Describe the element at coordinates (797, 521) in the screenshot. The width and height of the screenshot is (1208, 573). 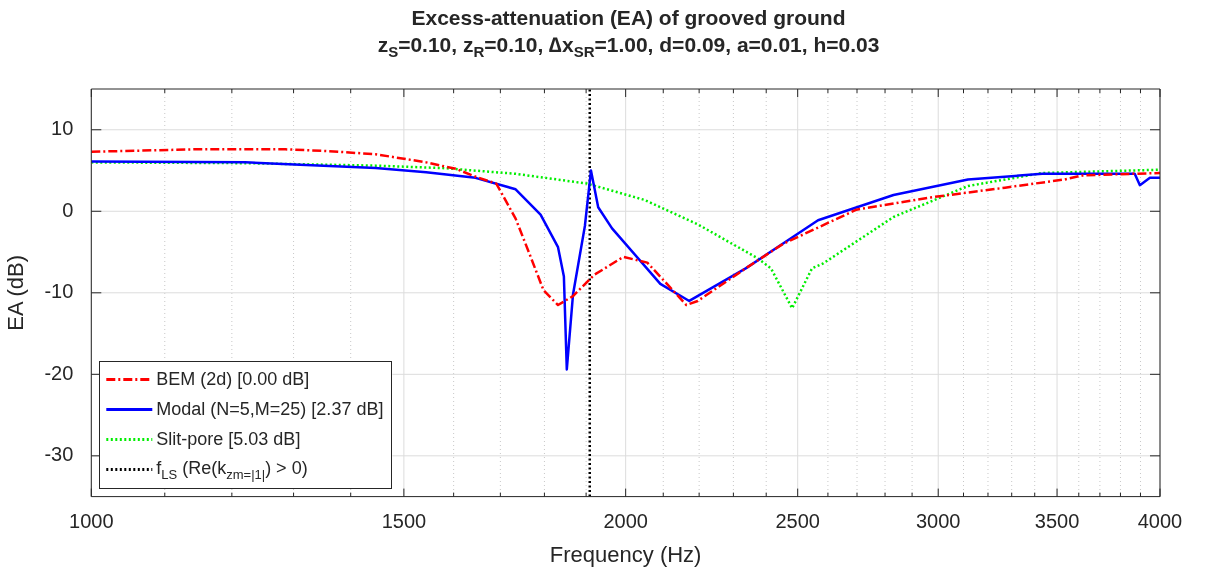
I see `x-tick-label: 2500` at that location.